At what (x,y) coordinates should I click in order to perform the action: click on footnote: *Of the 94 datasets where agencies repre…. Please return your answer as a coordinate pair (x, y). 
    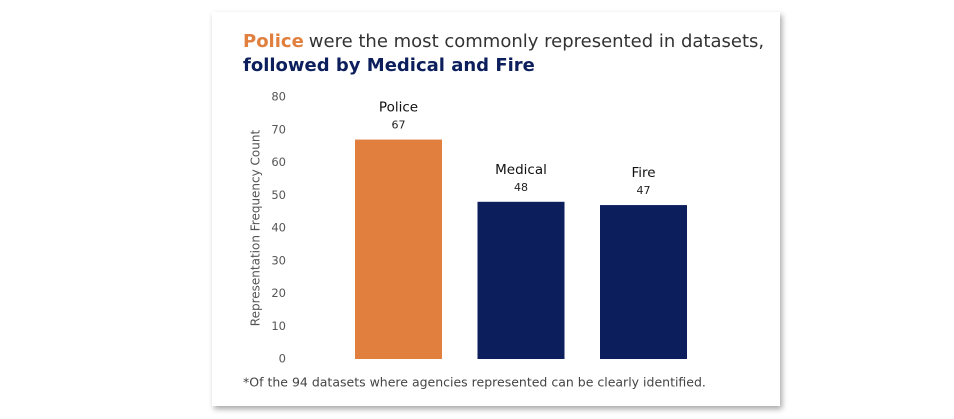
    Looking at the image, I should click on (474, 382).